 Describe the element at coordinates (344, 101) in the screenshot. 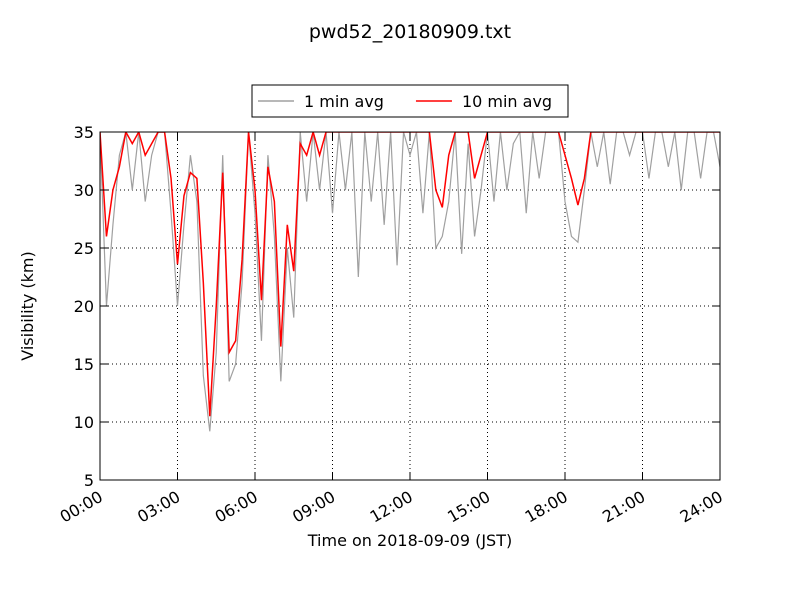

I see `legend-label: 1 min avg` at that location.